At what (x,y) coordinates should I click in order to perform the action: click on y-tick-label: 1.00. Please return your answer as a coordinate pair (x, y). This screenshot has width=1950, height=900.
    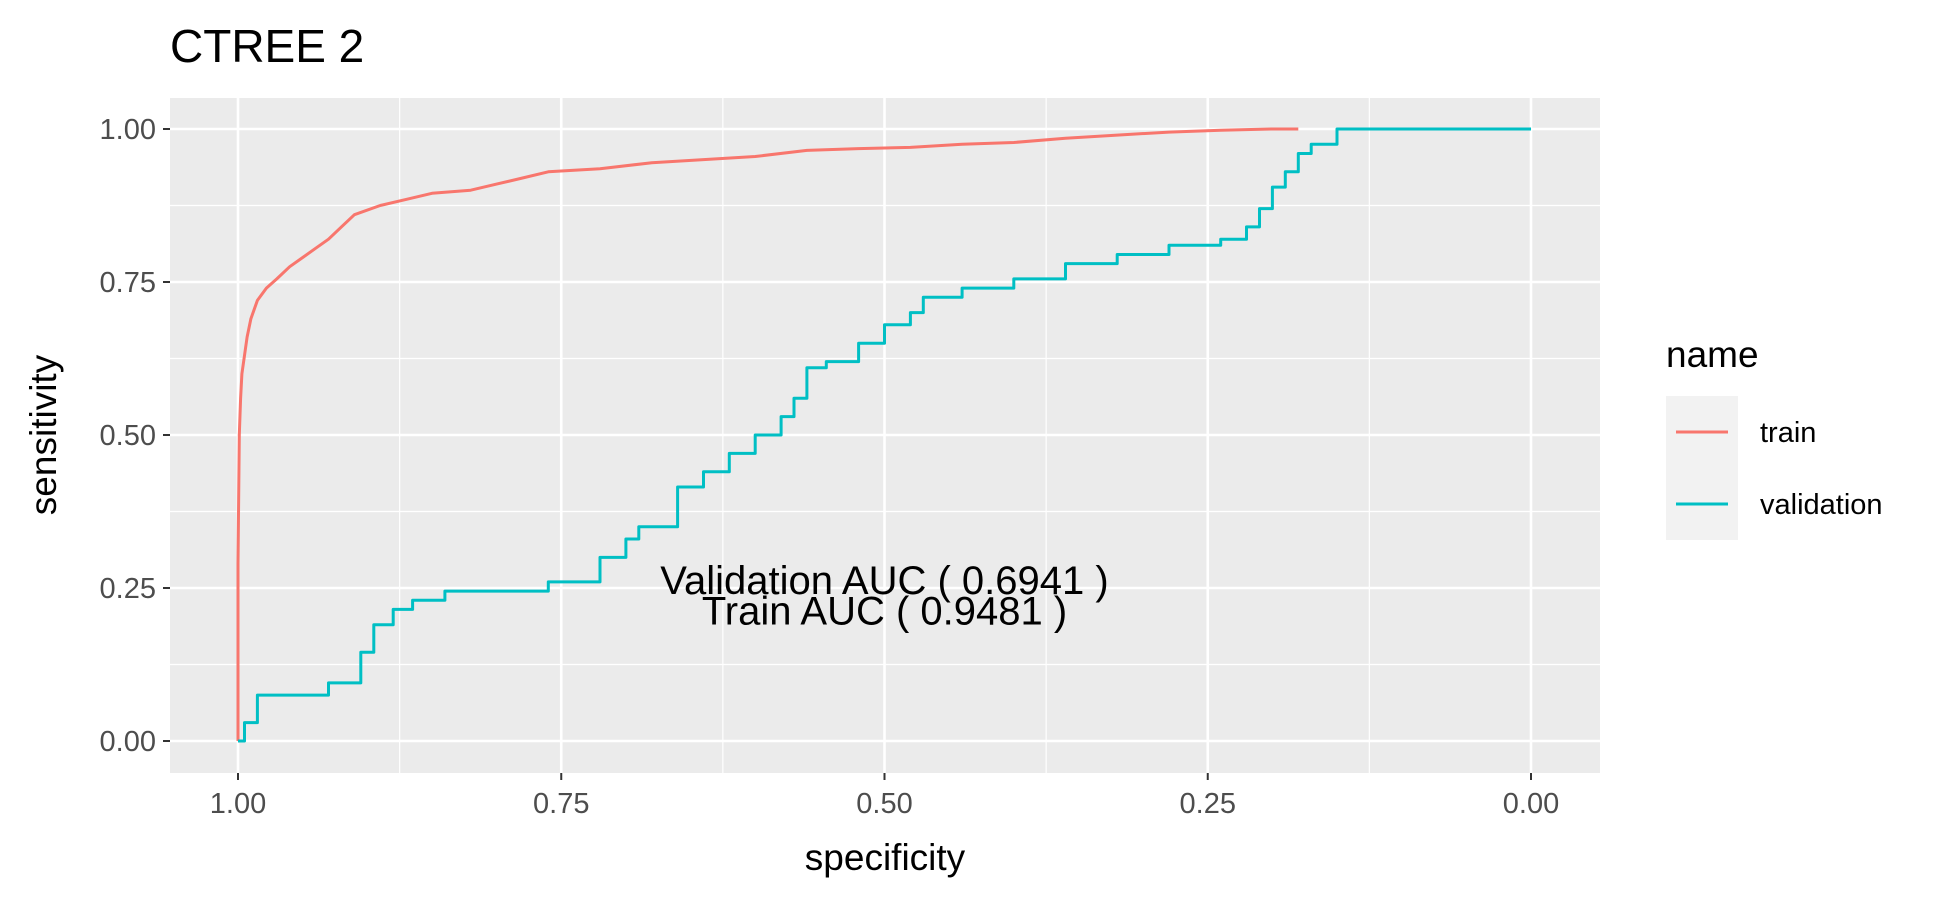
    Looking at the image, I should click on (128, 130).